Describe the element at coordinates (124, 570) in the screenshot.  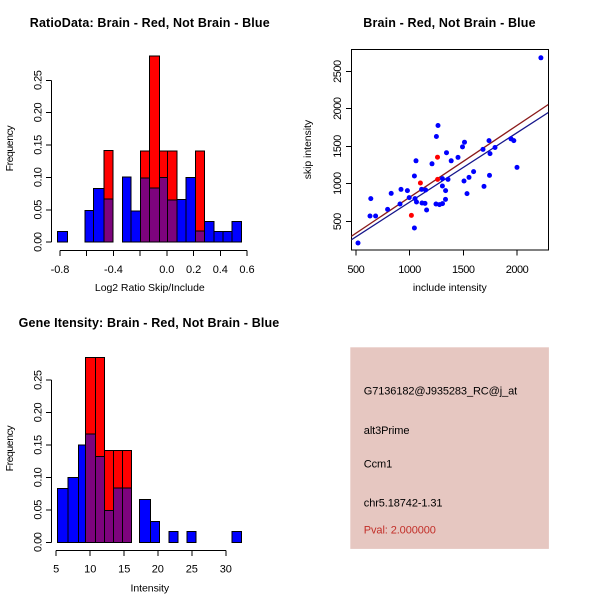
I see `svg-text: 15` at that location.